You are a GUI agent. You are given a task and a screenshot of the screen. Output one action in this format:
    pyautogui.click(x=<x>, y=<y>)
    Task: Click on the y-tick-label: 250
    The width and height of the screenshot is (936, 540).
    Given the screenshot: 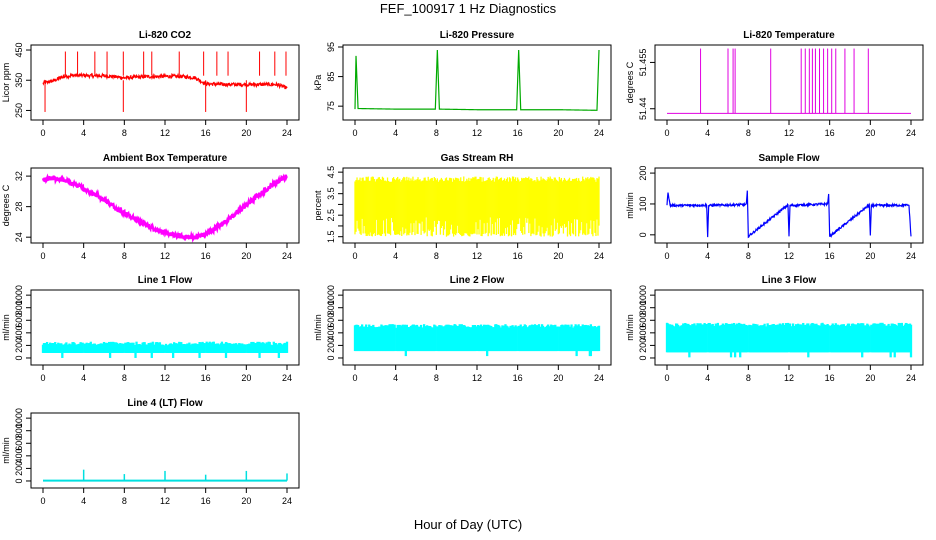 What is the action you would take?
    pyautogui.click(x=19, y=110)
    